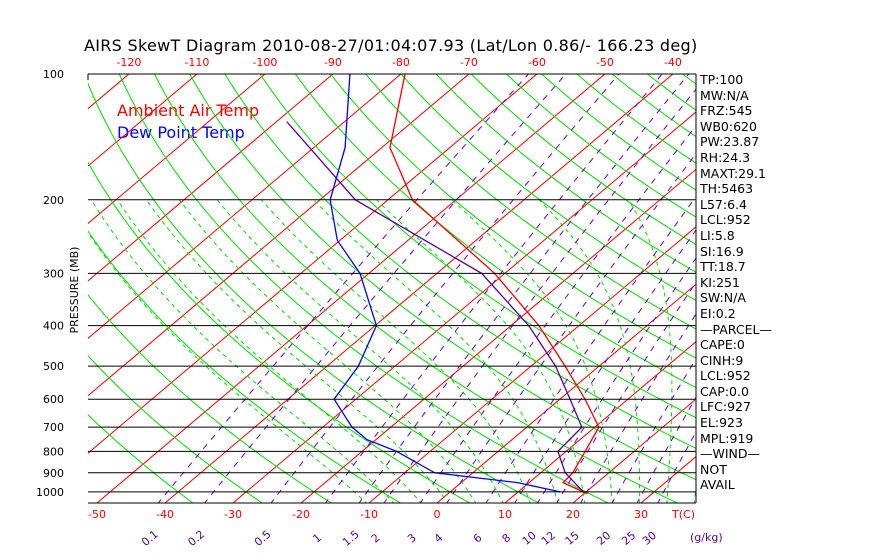 This screenshot has height=560, width=870. Describe the element at coordinates (548, 538) in the screenshot. I see `mixing-ratio-label: 12` at that location.